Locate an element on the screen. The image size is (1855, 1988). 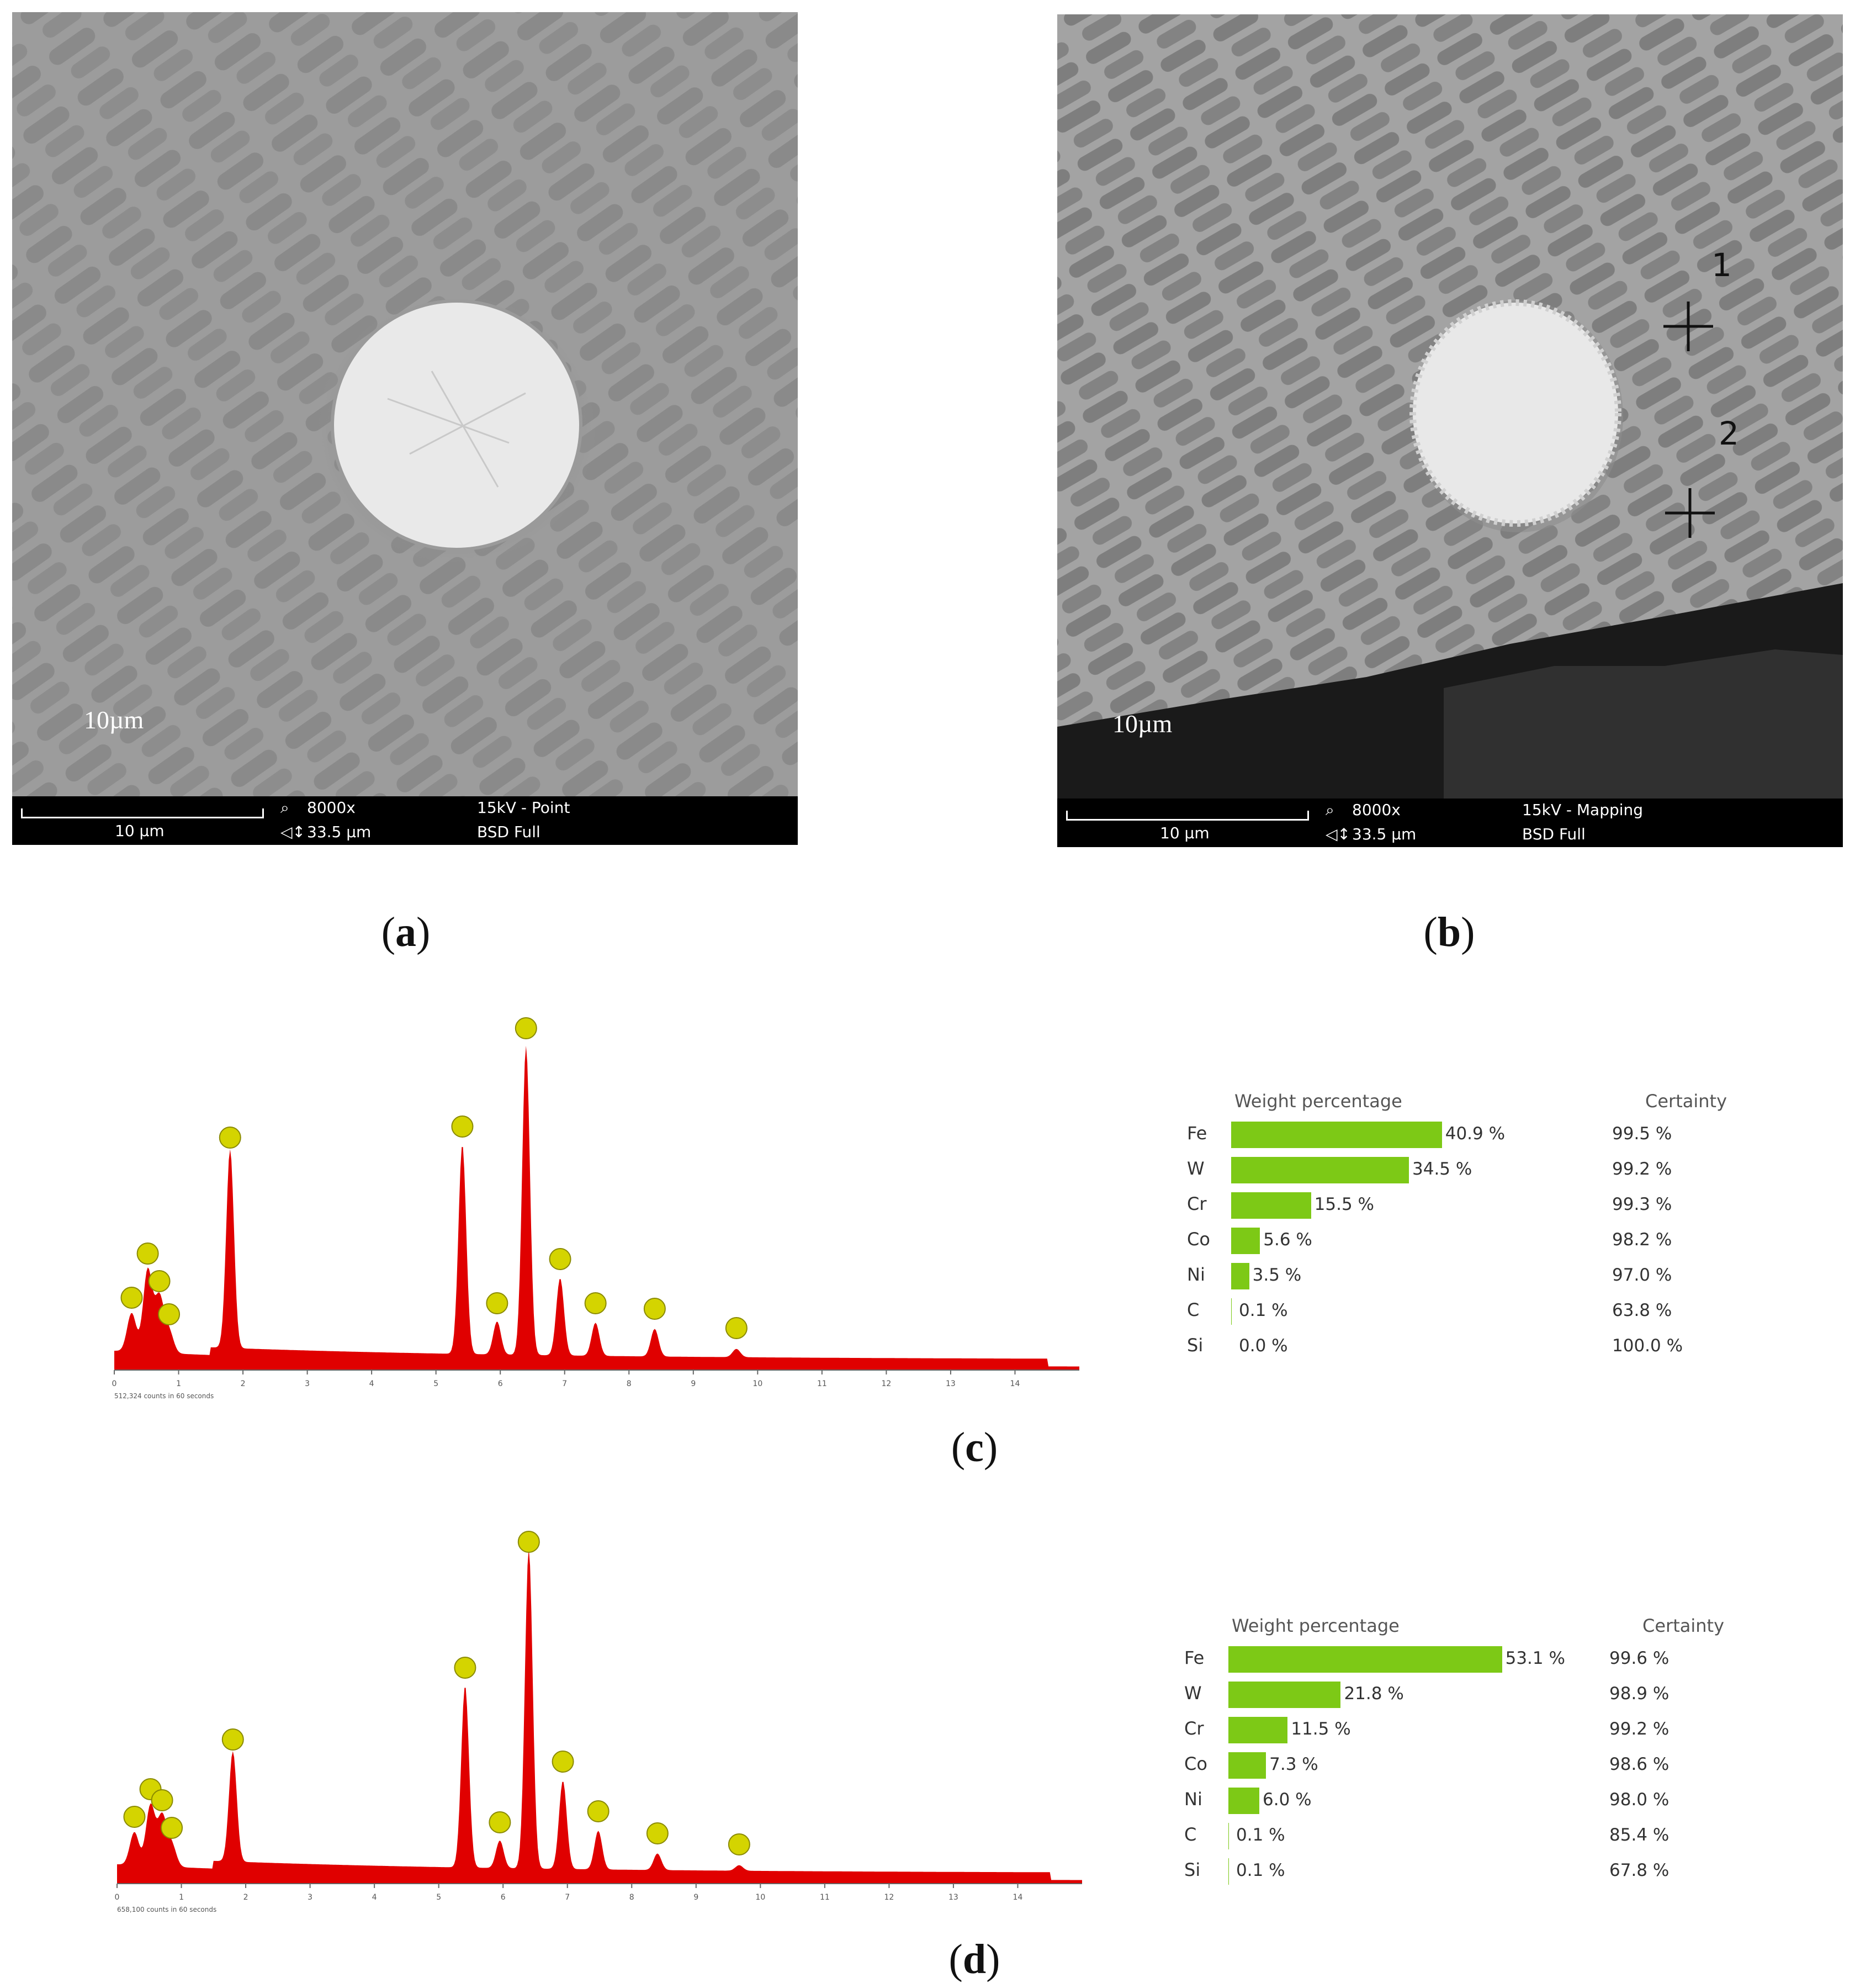
table-row: Si 0.0 % 100.0 % is located at coordinates (1463, 1345).